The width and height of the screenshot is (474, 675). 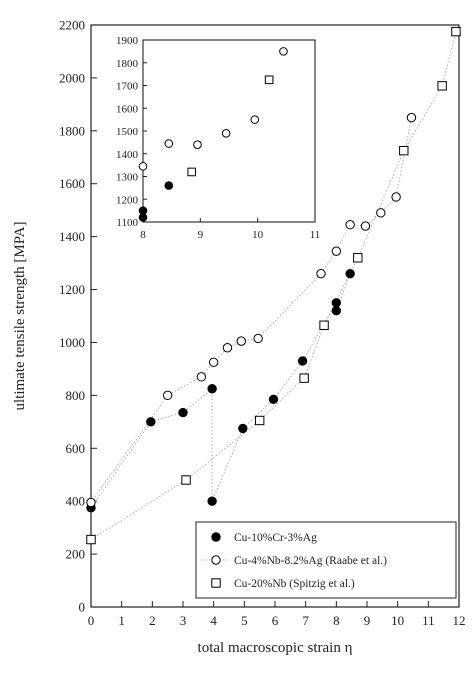 I want to click on inset-y-tick-label: 1100, so click(x=127, y=223).